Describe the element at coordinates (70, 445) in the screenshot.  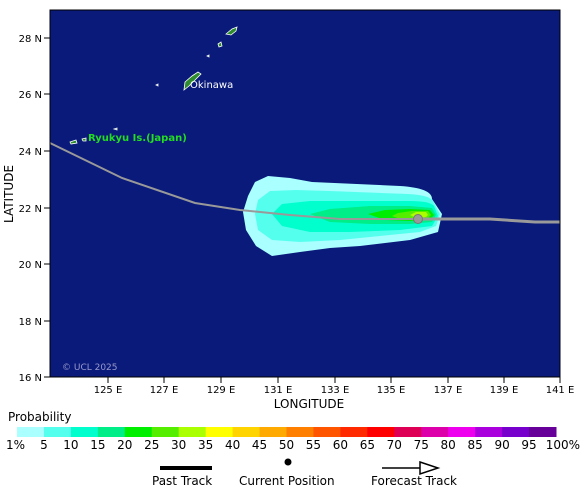
I see `color-bar-label: 10` at that location.